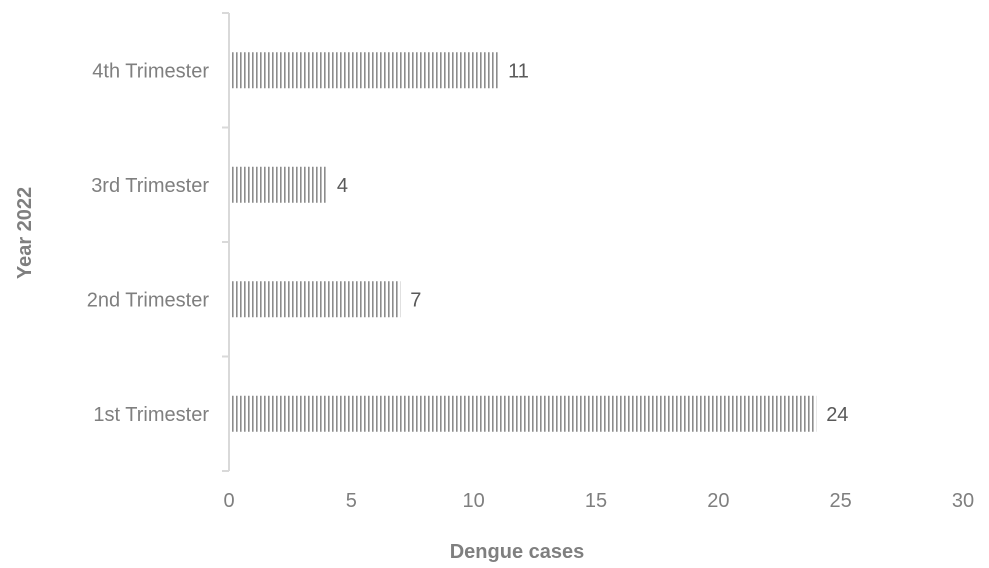 Image resolution: width=989 pixels, height=568 pixels. I want to click on x-tick-label: 0, so click(228, 501).